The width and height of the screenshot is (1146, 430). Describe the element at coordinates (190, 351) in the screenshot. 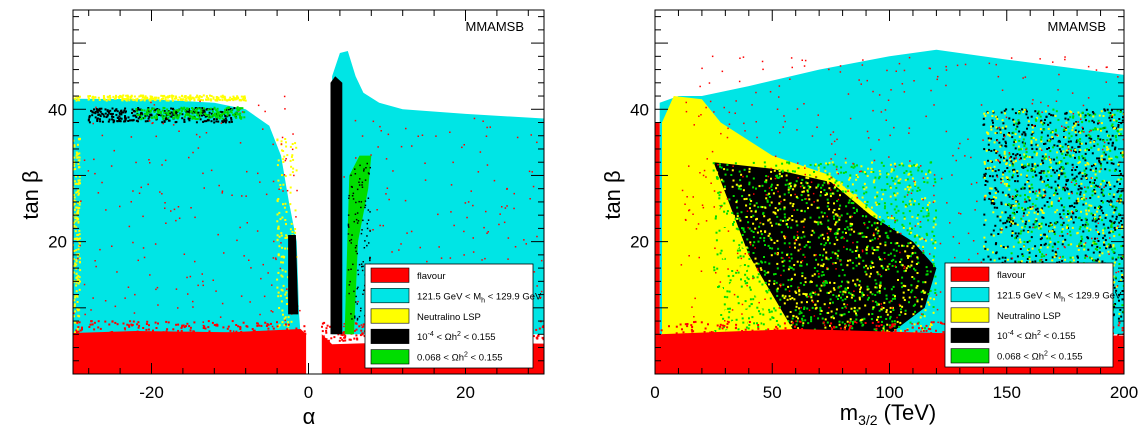

I see `flavour-band-left` at that location.